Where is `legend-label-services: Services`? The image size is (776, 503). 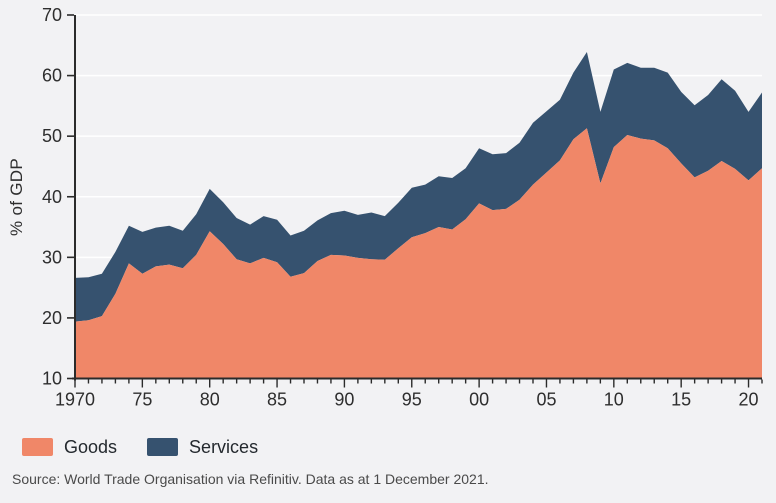 legend-label-services: Services is located at coordinates (224, 446).